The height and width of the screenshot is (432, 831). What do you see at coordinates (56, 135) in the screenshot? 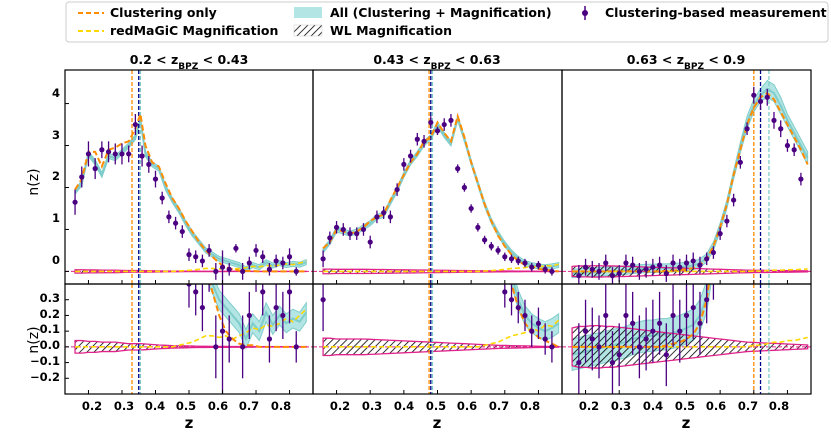
I see `y-tick-label: 3` at bounding box center [56, 135].